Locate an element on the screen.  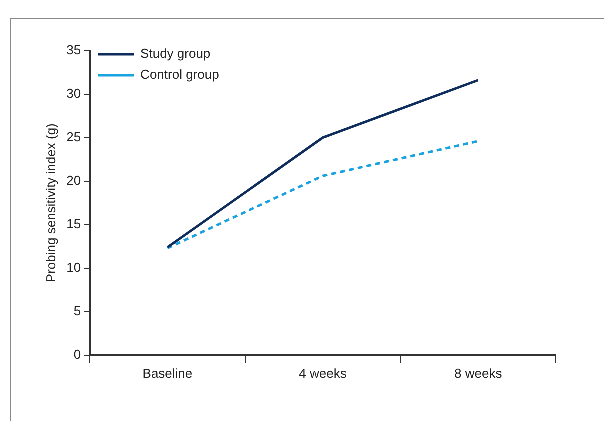
x-tick-label: Baseline is located at coordinates (167, 373).